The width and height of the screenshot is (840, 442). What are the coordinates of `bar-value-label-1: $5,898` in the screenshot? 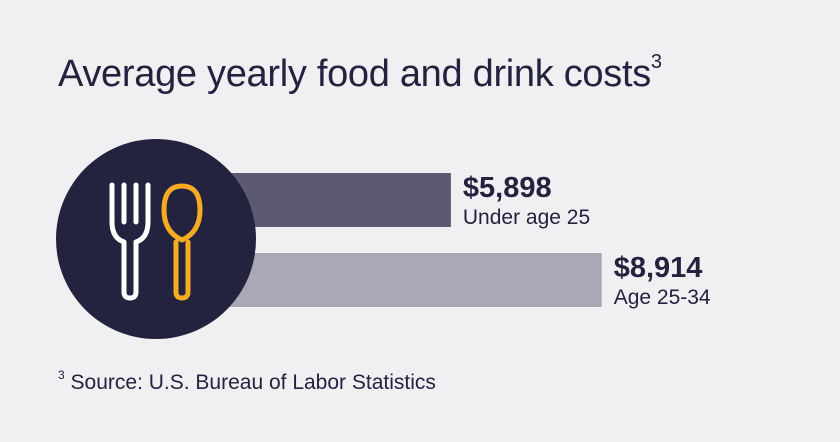 It's located at (507, 188).